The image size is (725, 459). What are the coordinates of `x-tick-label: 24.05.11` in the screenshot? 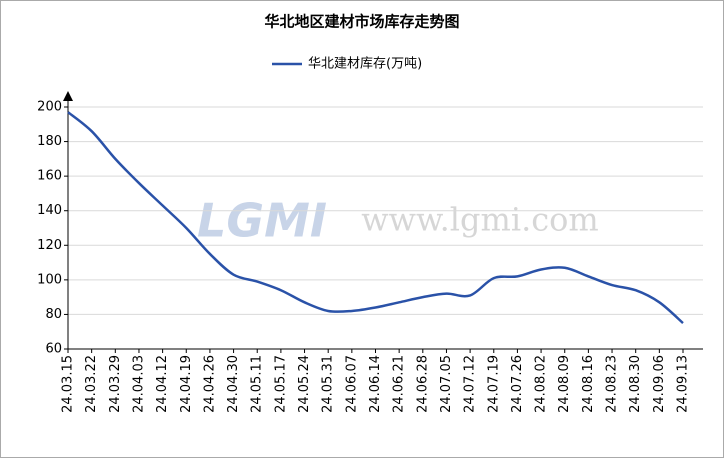 It's located at (257, 384).